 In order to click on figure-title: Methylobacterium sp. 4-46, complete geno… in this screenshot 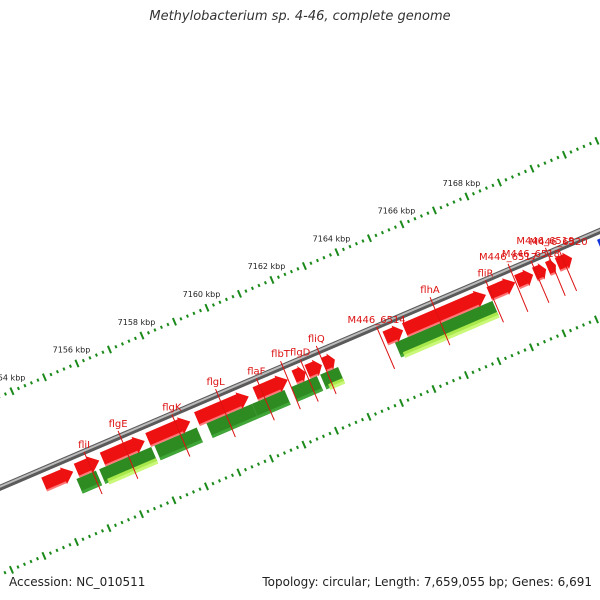, I will do `click(300, 16)`.